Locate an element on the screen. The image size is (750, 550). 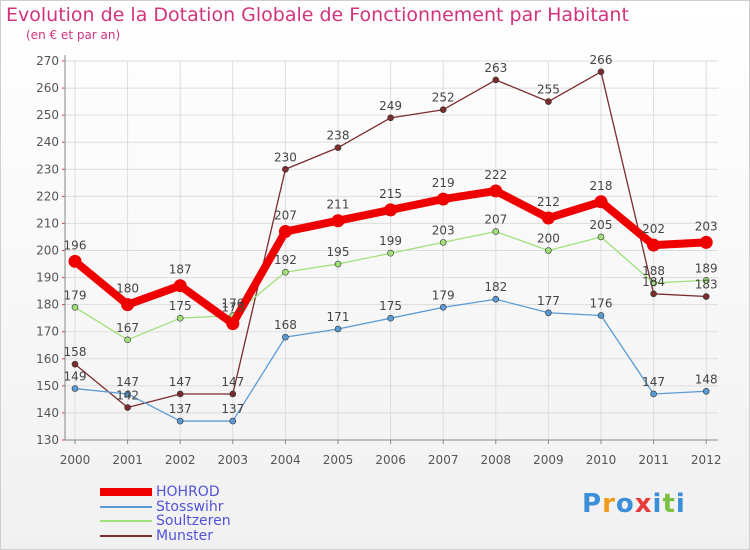
data-label-hohrod: 196 is located at coordinates (75, 245).